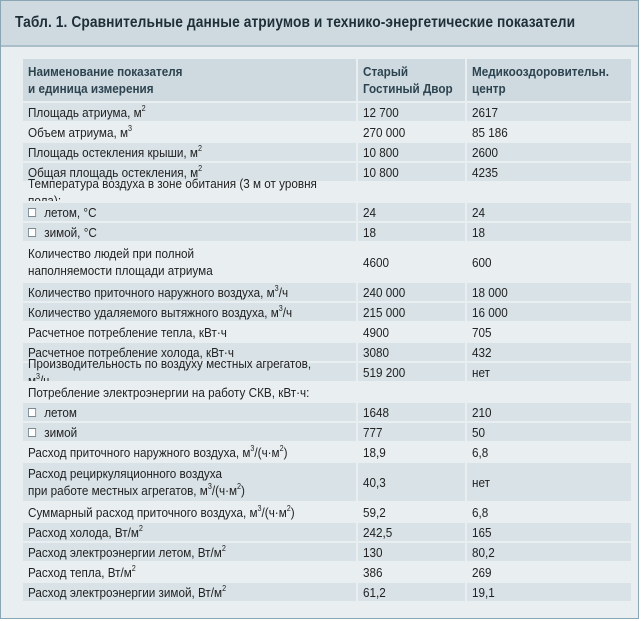  What do you see at coordinates (410, 312) in the screenshot?
I see `value-old-gostiny-dvor: 215 000` at bounding box center [410, 312].